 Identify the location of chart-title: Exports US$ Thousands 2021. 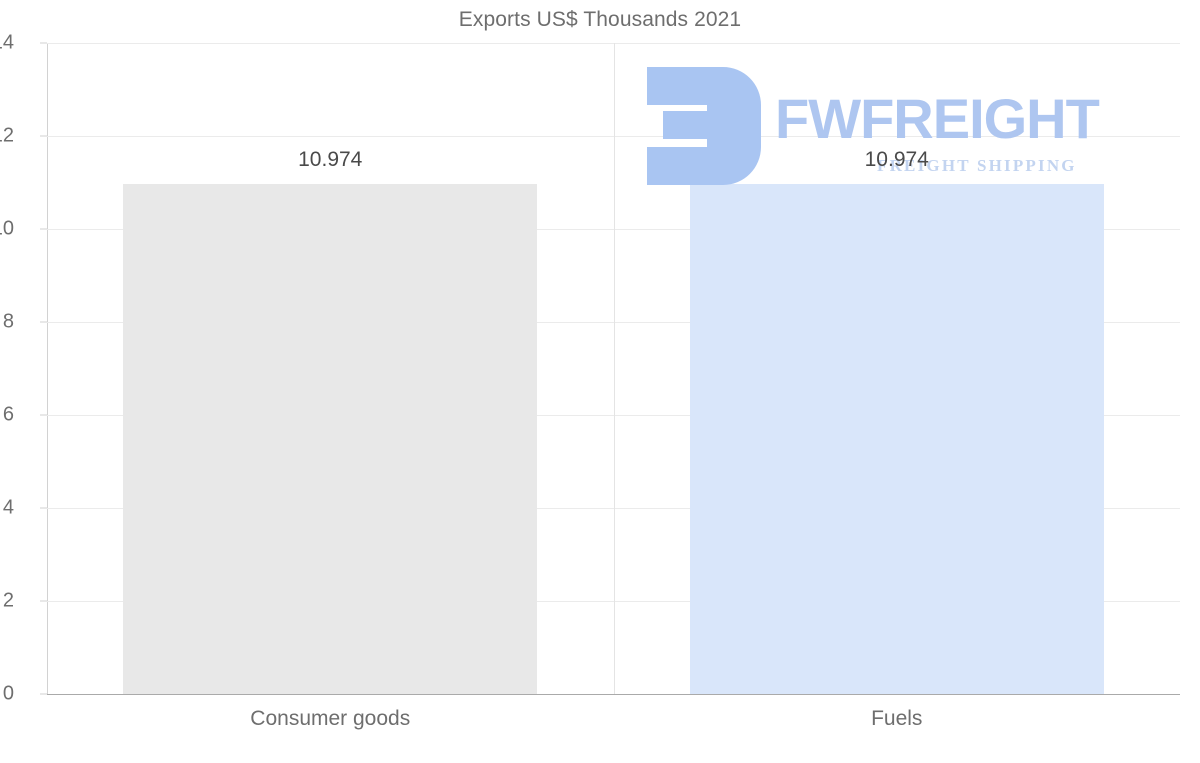
(600, 19).